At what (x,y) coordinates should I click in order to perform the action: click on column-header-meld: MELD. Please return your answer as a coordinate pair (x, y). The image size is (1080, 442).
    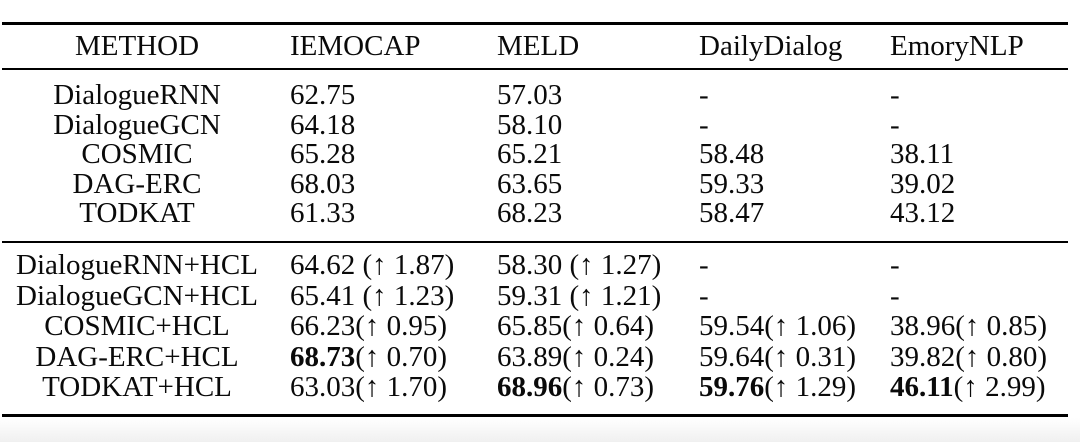
    Looking at the image, I should click on (538, 46).